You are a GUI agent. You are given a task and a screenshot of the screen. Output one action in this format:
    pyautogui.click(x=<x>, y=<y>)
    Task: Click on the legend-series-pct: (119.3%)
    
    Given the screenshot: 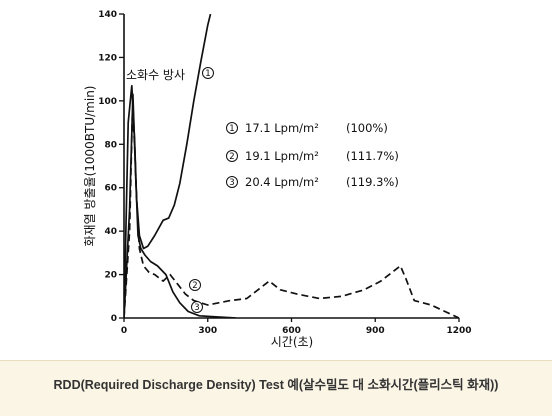 What is the action you would take?
    pyautogui.click(x=372, y=182)
    